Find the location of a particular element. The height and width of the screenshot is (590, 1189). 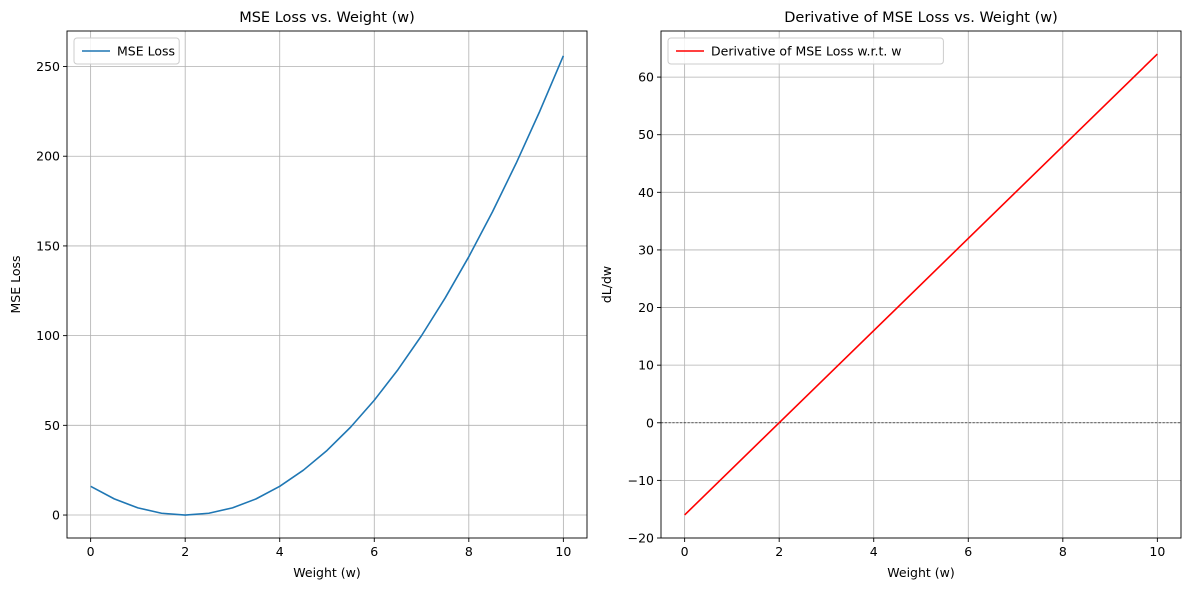

y-tick-label: 20 is located at coordinates (646, 307).